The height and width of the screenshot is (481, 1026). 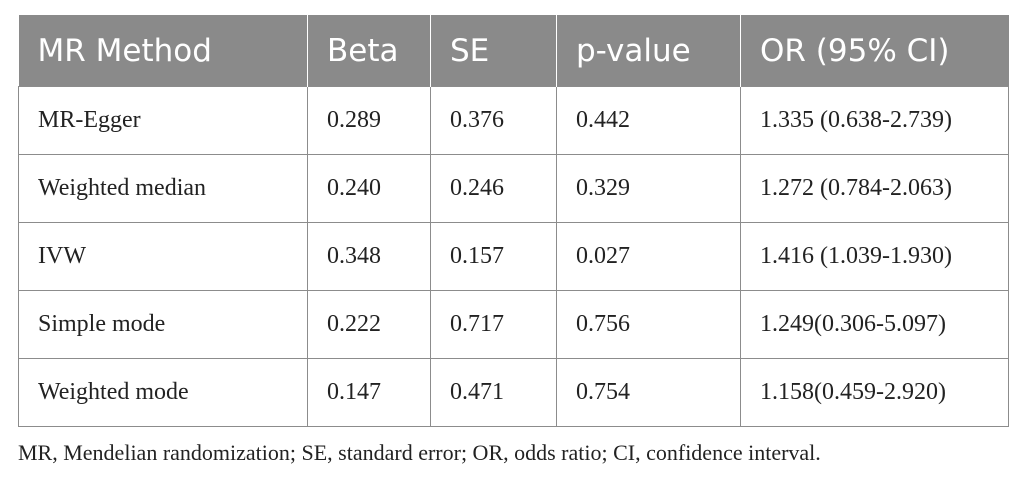 What do you see at coordinates (369, 51) in the screenshot?
I see `header-beta: Beta` at bounding box center [369, 51].